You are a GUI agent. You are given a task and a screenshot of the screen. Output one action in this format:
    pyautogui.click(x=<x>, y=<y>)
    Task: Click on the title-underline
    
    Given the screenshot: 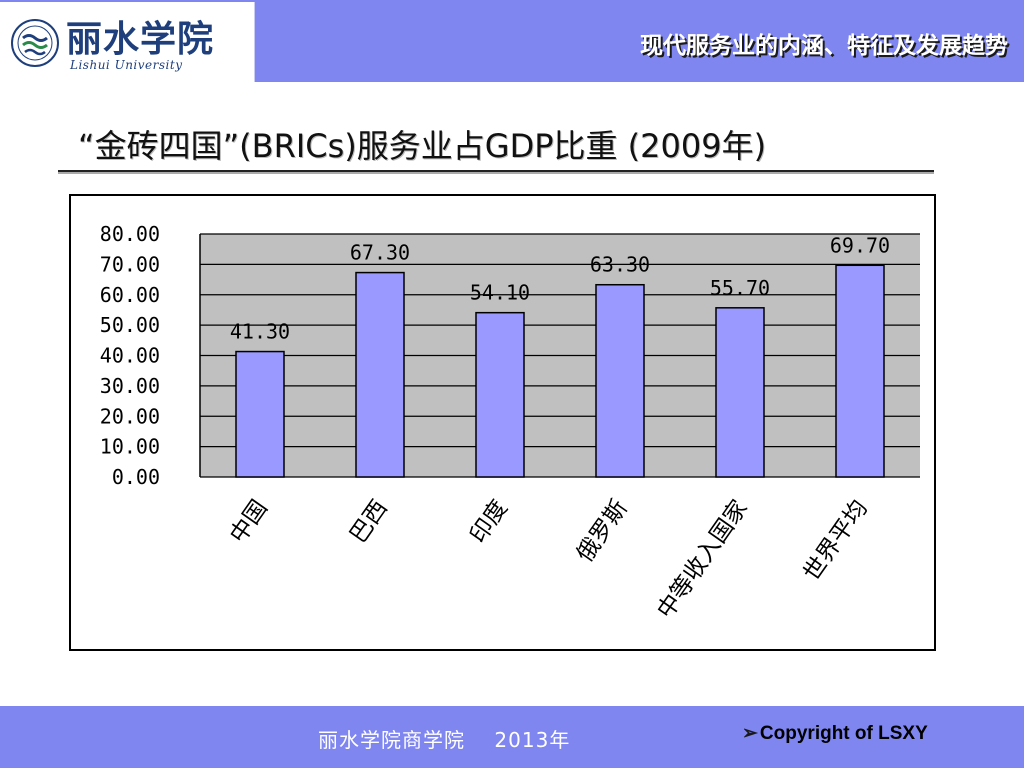 What is the action you would take?
    pyautogui.click(x=496, y=171)
    